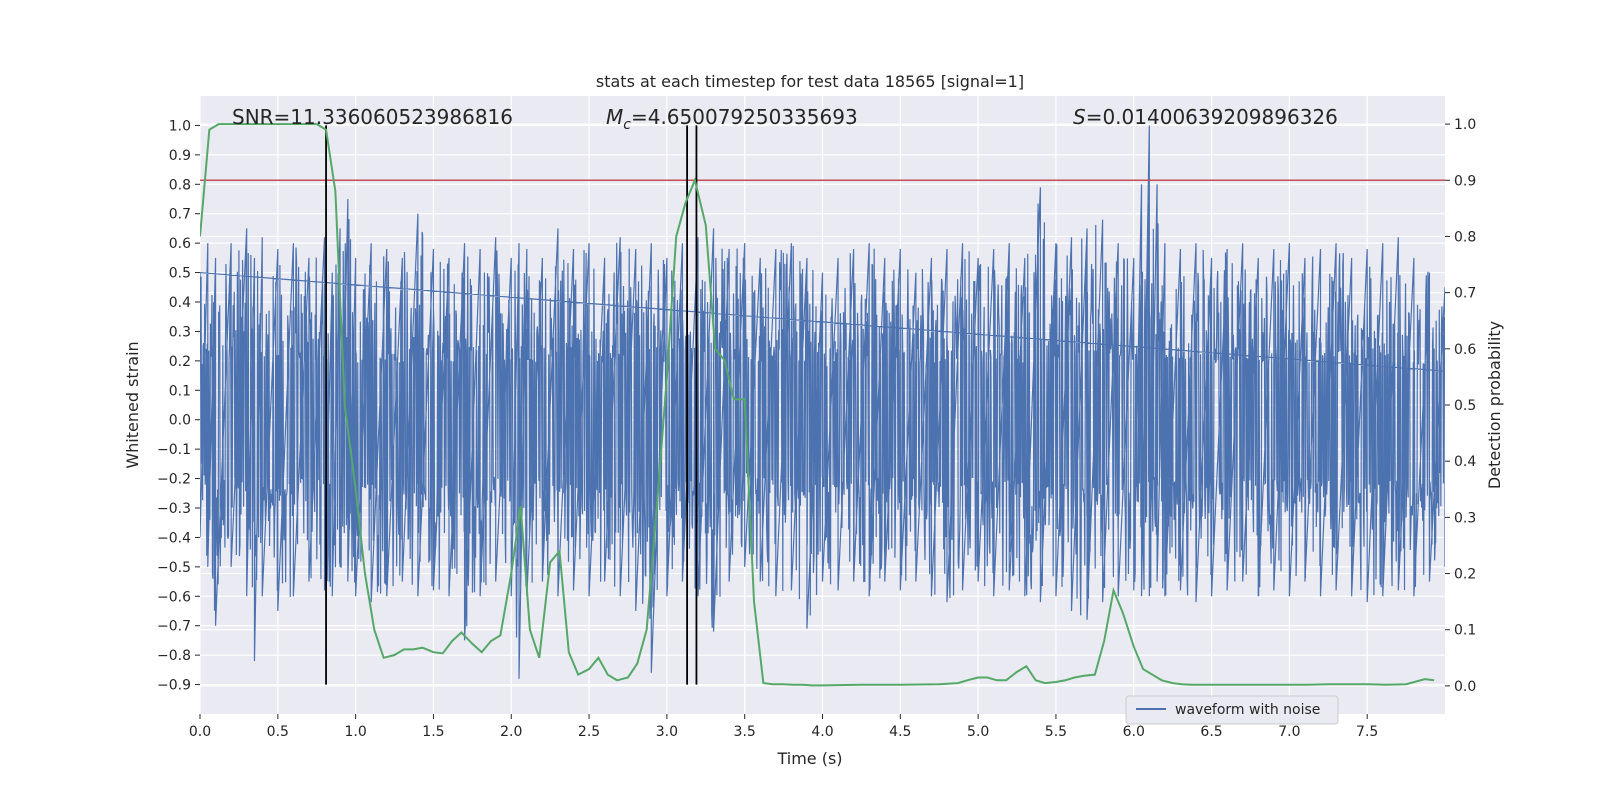  What do you see at coordinates (180, 274) in the screenshot?
I see `y-tick-label-5: 0.5` at bounding box center [180, 274].